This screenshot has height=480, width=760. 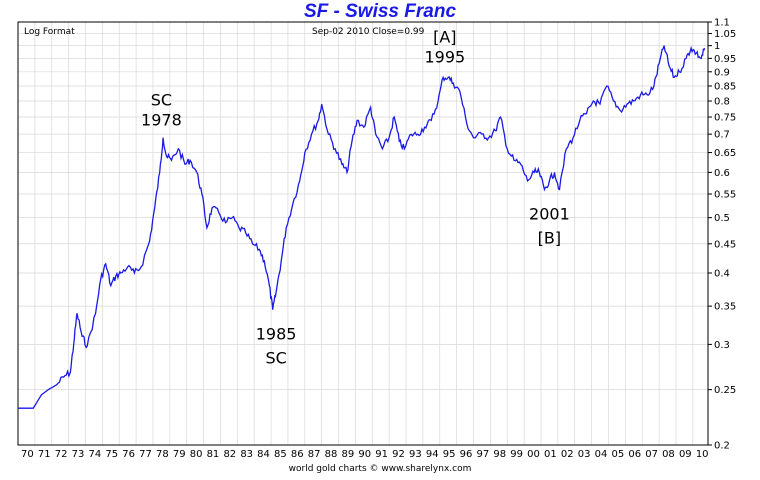 I want to click on annotation-label: 1995, so click(x=444, y=57).